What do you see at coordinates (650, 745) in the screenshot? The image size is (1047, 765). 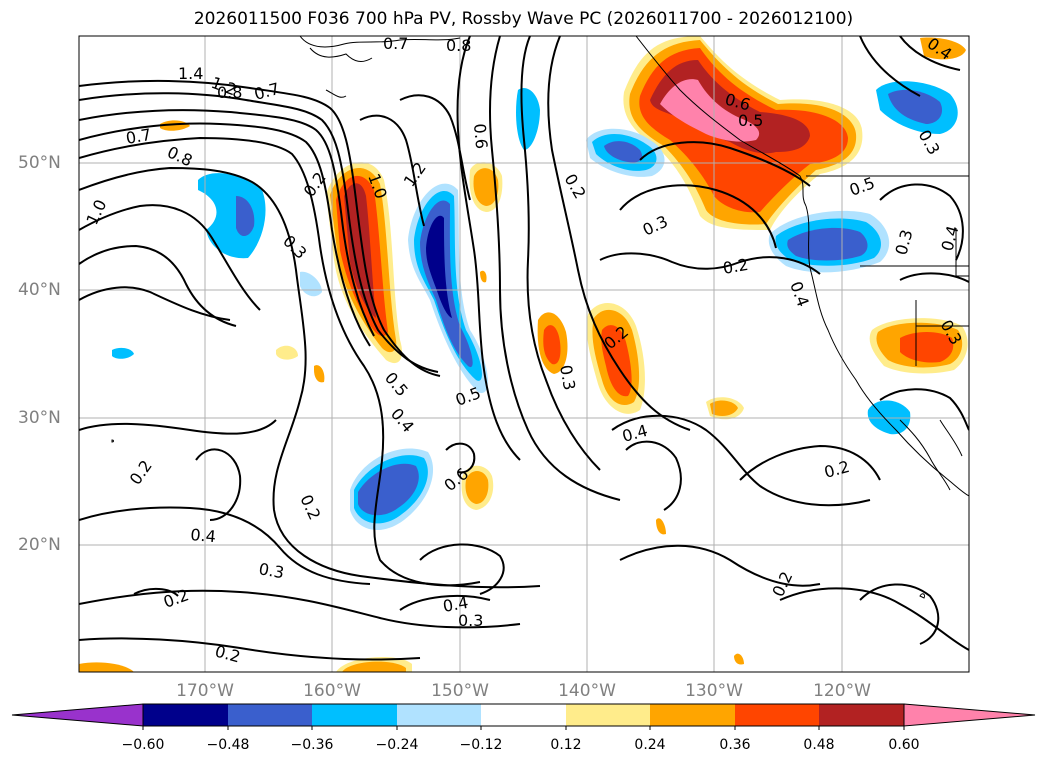 I see `colorbar-tick-label: 0.24` at bounding box center [650, 745].